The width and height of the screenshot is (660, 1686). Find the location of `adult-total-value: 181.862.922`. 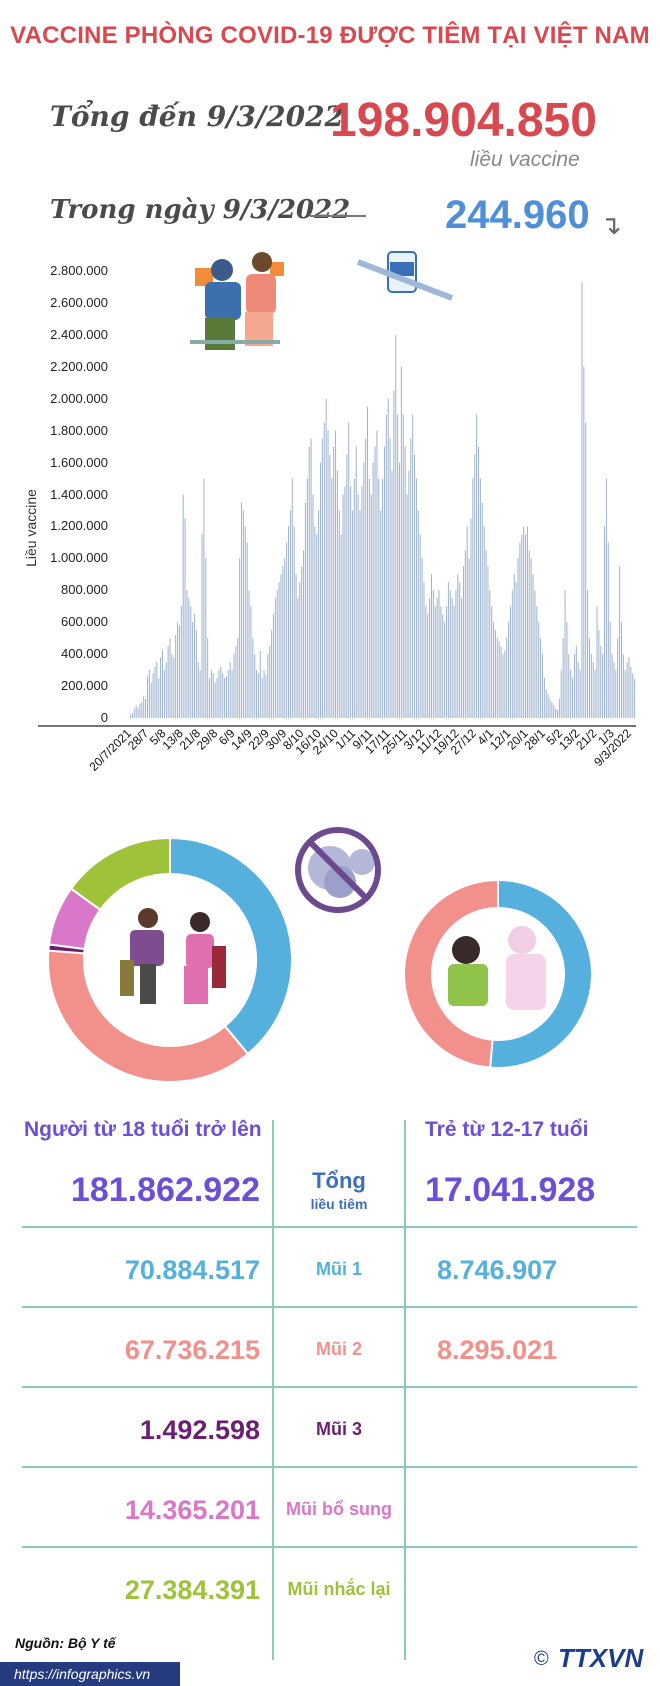

adult-total-value: 181.862.922 is located at coordinates (165, 1190).